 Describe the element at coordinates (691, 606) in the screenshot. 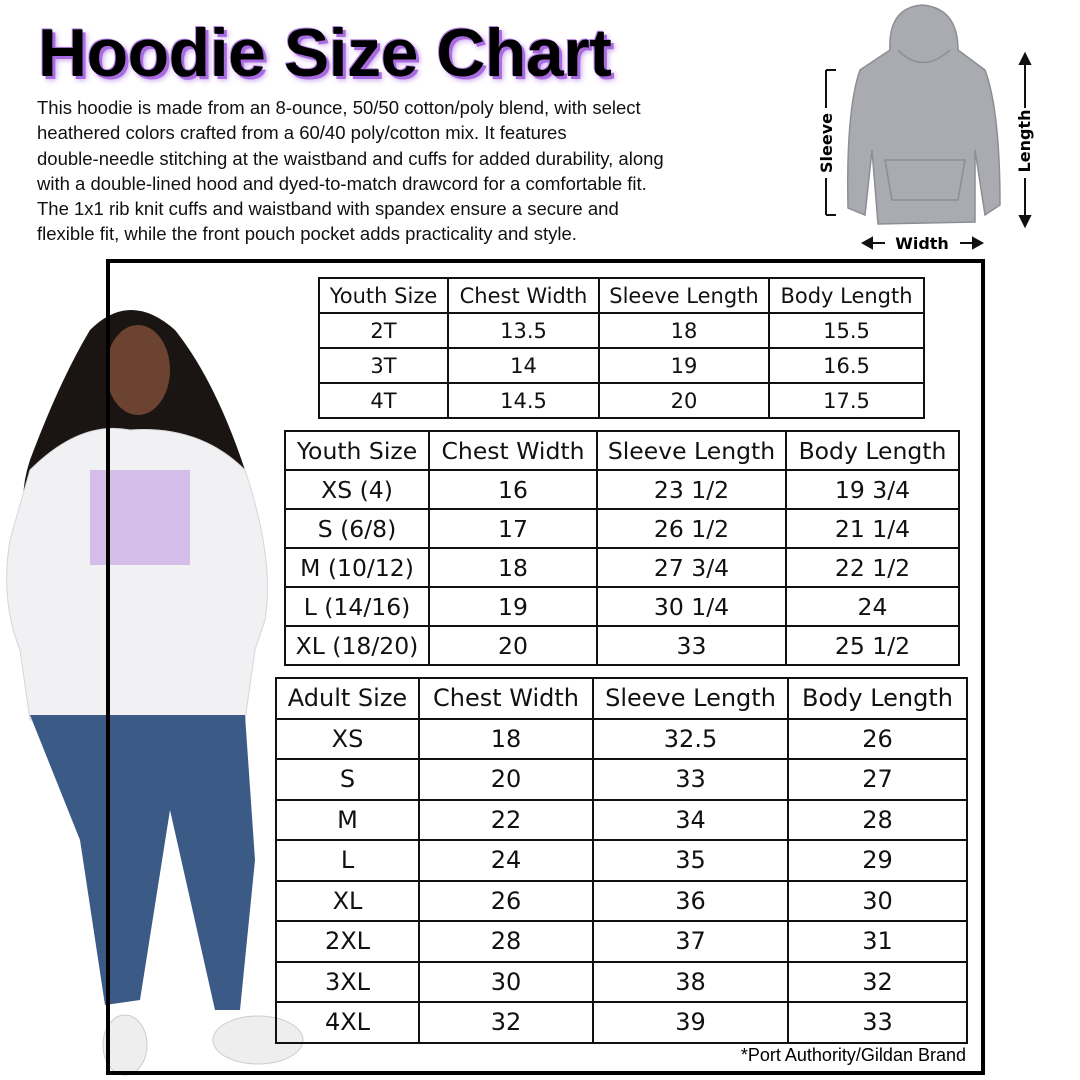

I see `table-cell: 30 1/4` at that location.